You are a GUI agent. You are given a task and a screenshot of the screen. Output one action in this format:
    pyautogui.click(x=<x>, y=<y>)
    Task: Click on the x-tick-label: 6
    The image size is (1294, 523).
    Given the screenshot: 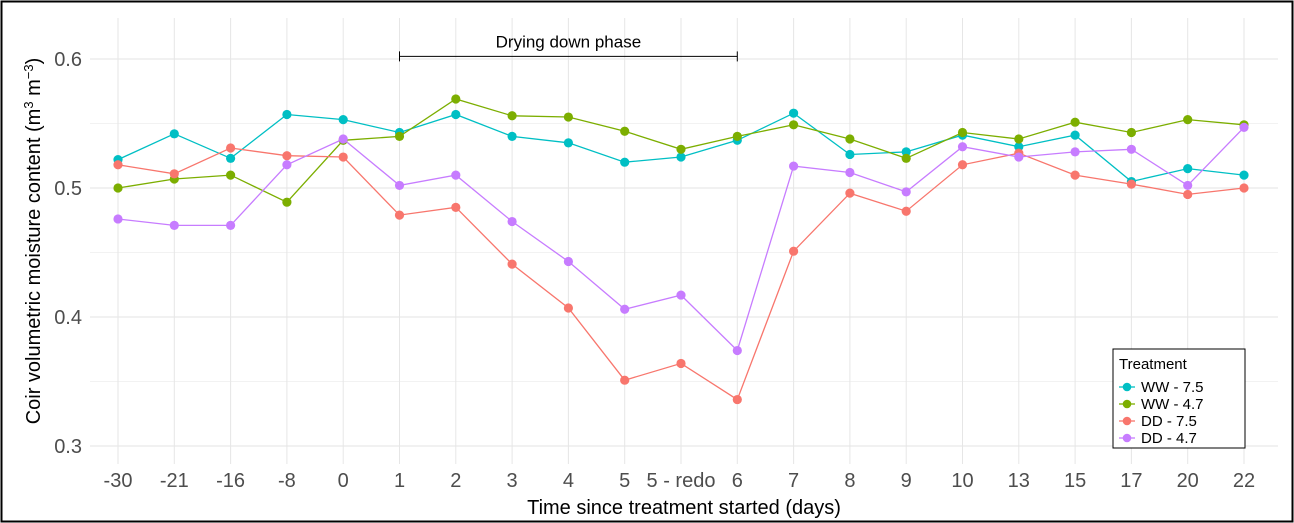 What is the action you would take?
    pyautogui.click(x=737, y=481)
    